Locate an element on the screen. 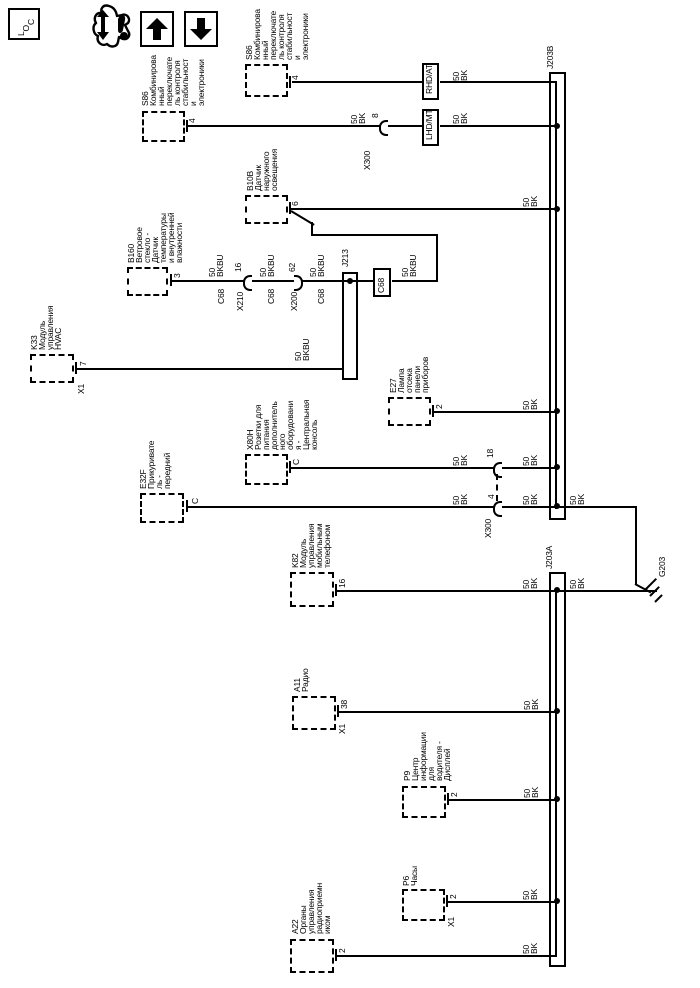 This screenshot has height=988, width=700. loc-label: LOC is located at coordinates (26, 27).